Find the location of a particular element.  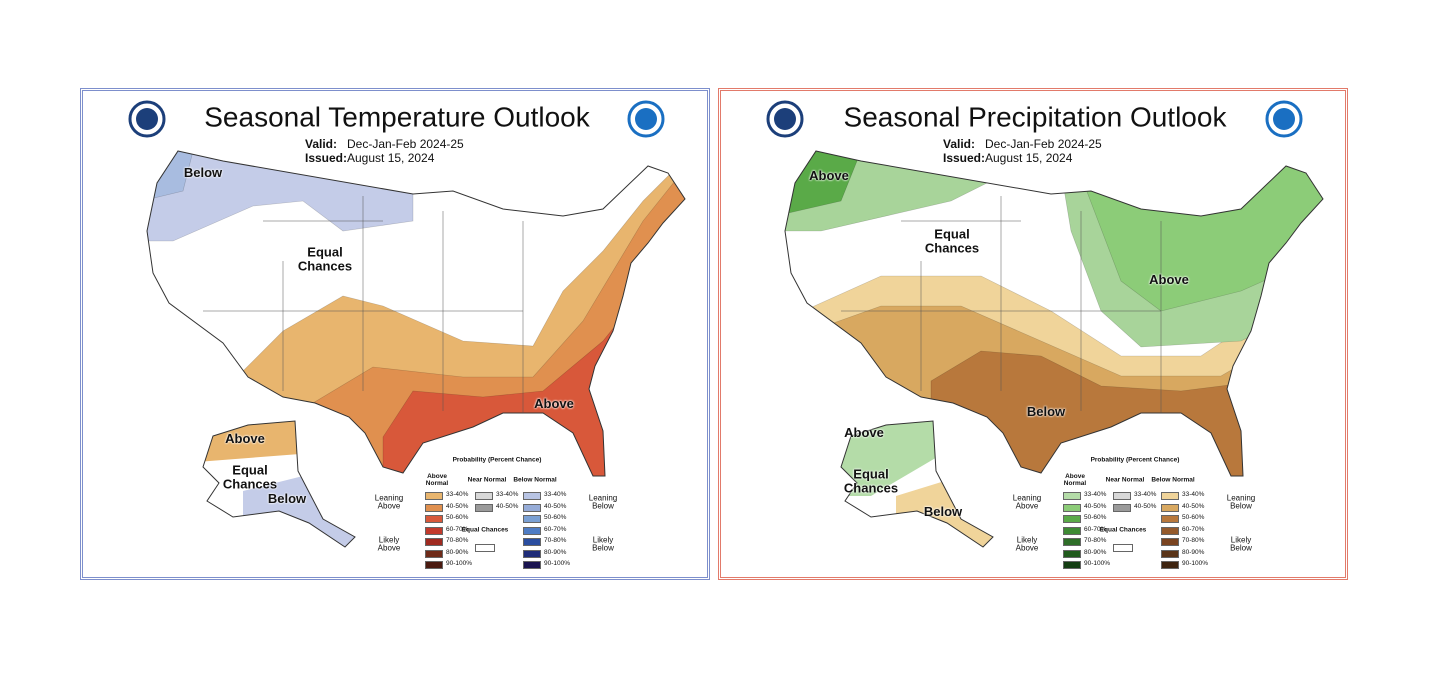

equal-chances-label: Equal Chances is located at coordinates (485, 530).